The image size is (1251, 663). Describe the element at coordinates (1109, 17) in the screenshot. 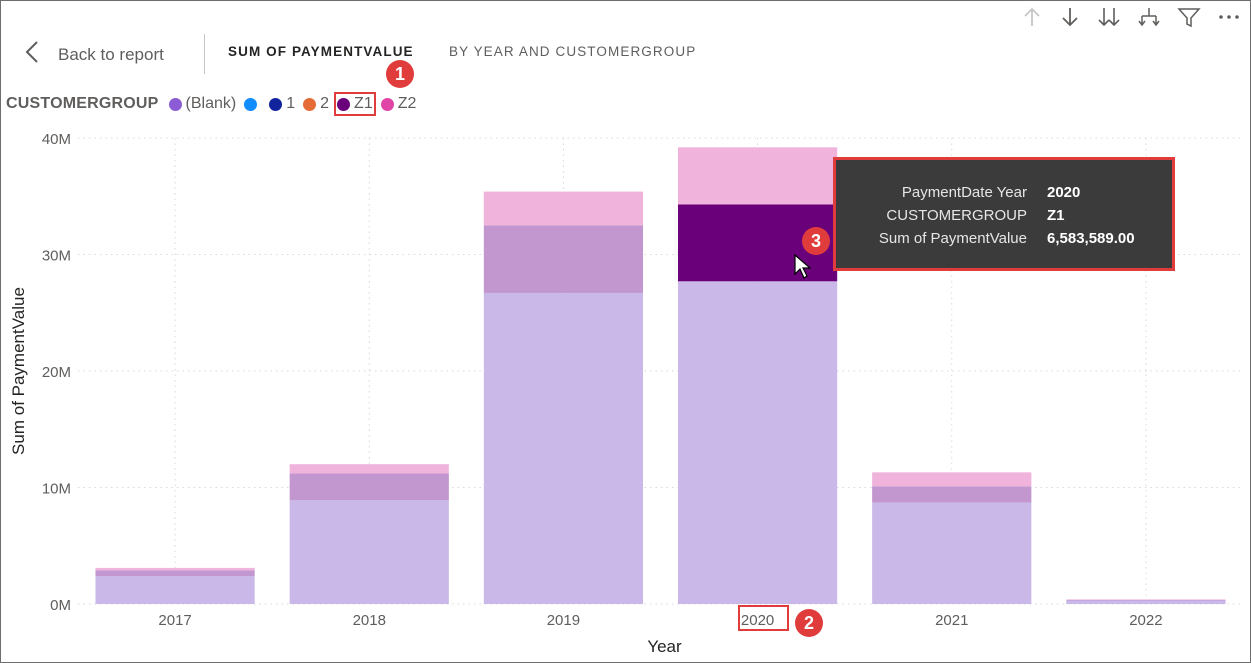

I see `go-to-next-level-icon` at that location.